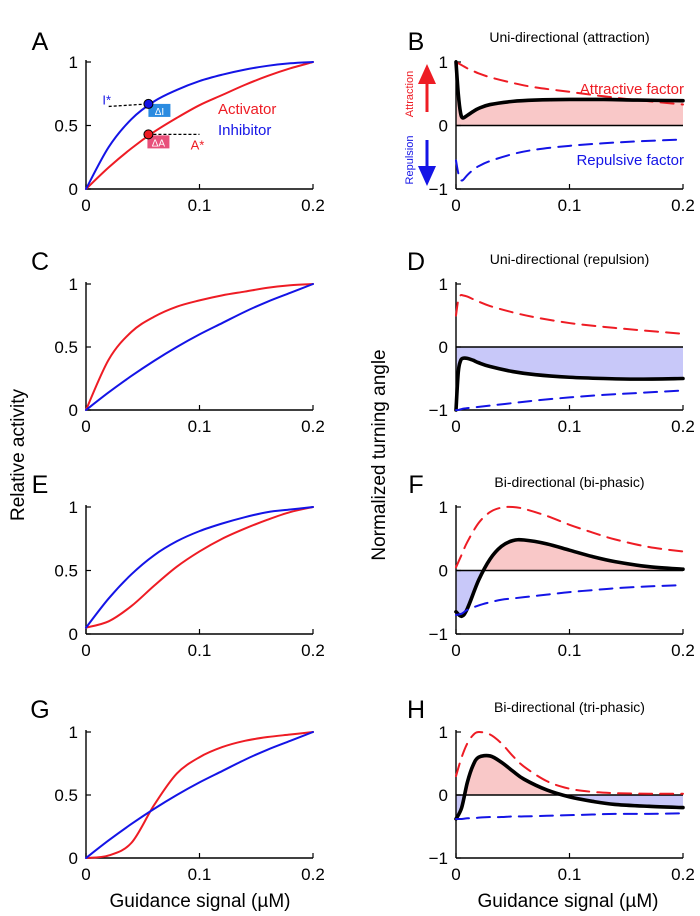 The height and width of the screenshot is (916, 700). Describe the element at coordinates (106, 99) in the screenshot. I see `i-star-label: I*` at that location.